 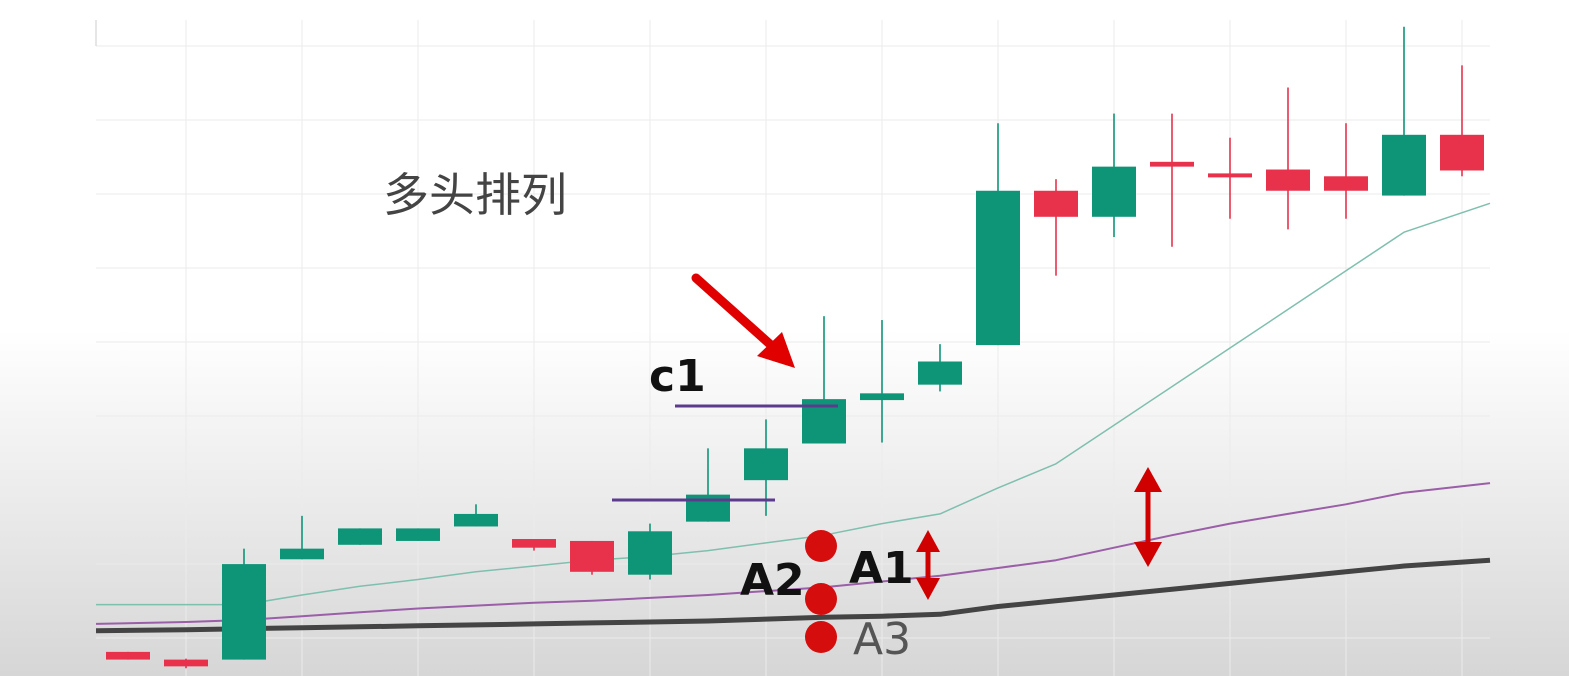 What do you see at coordinates (821, 599) in the screenshot?
I see `dot-a2` at bounding box center [821, 599].